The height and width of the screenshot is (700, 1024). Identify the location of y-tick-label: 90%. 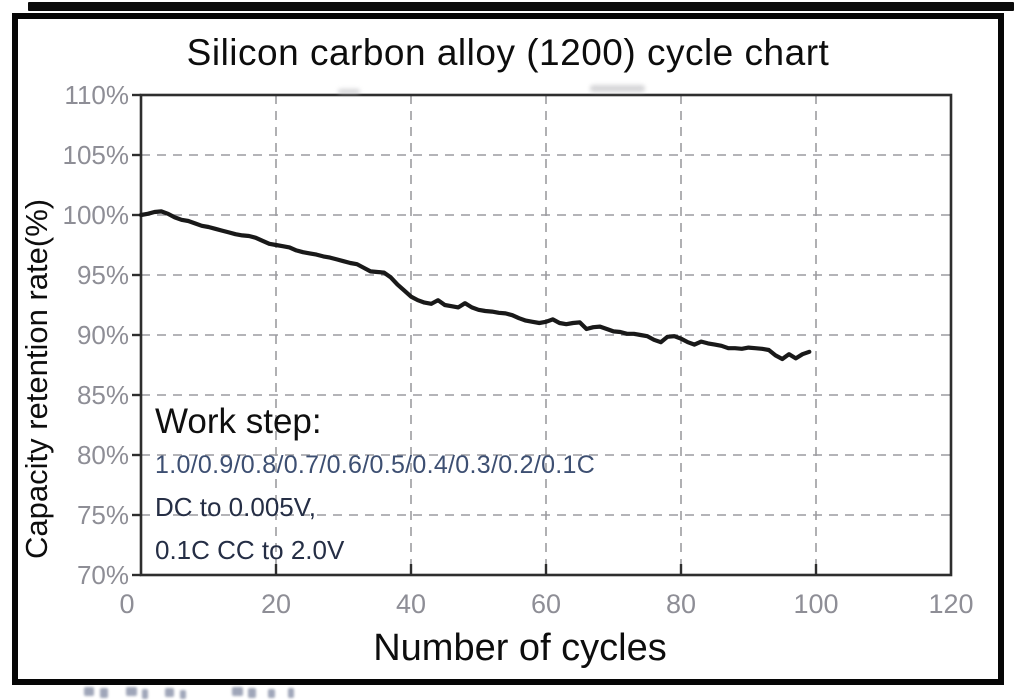
(102, 335).